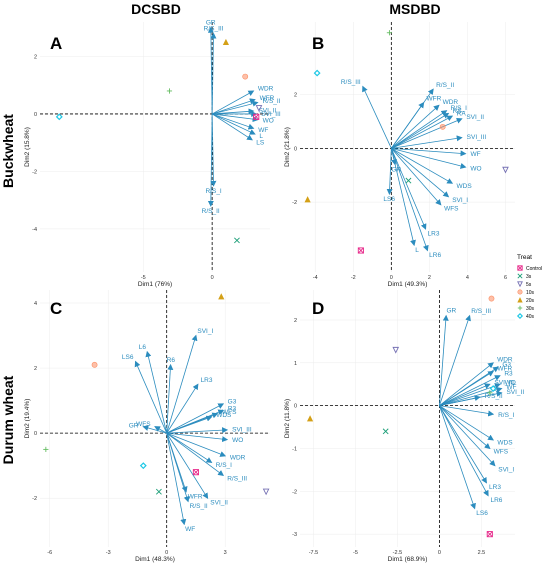  I want to click on y-axis-title: Dim2 (15.8%), so click(27, 147).